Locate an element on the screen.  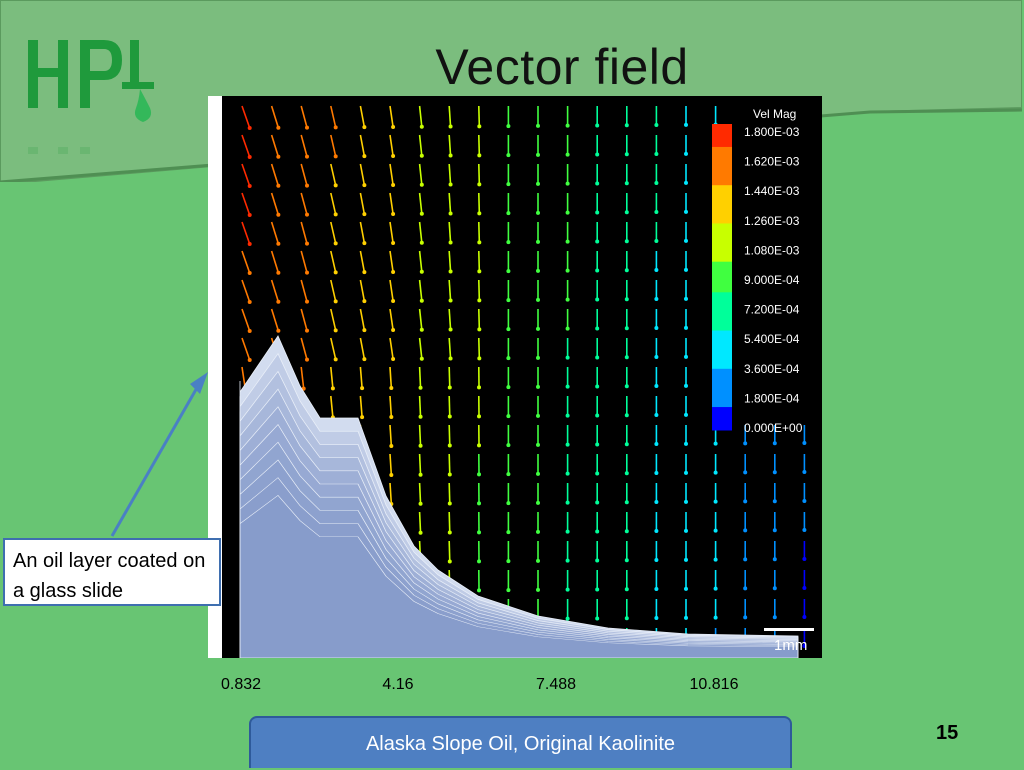
legend-level-label: 7.200E-04 is located at coordinates (772, 310).